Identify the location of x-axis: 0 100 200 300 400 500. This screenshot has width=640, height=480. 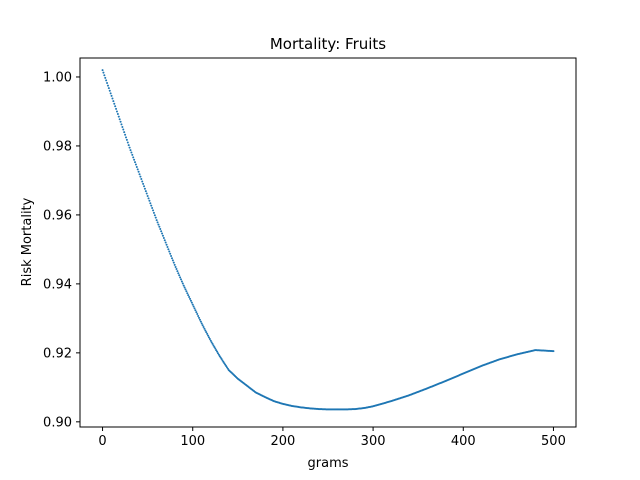
(332, 438).